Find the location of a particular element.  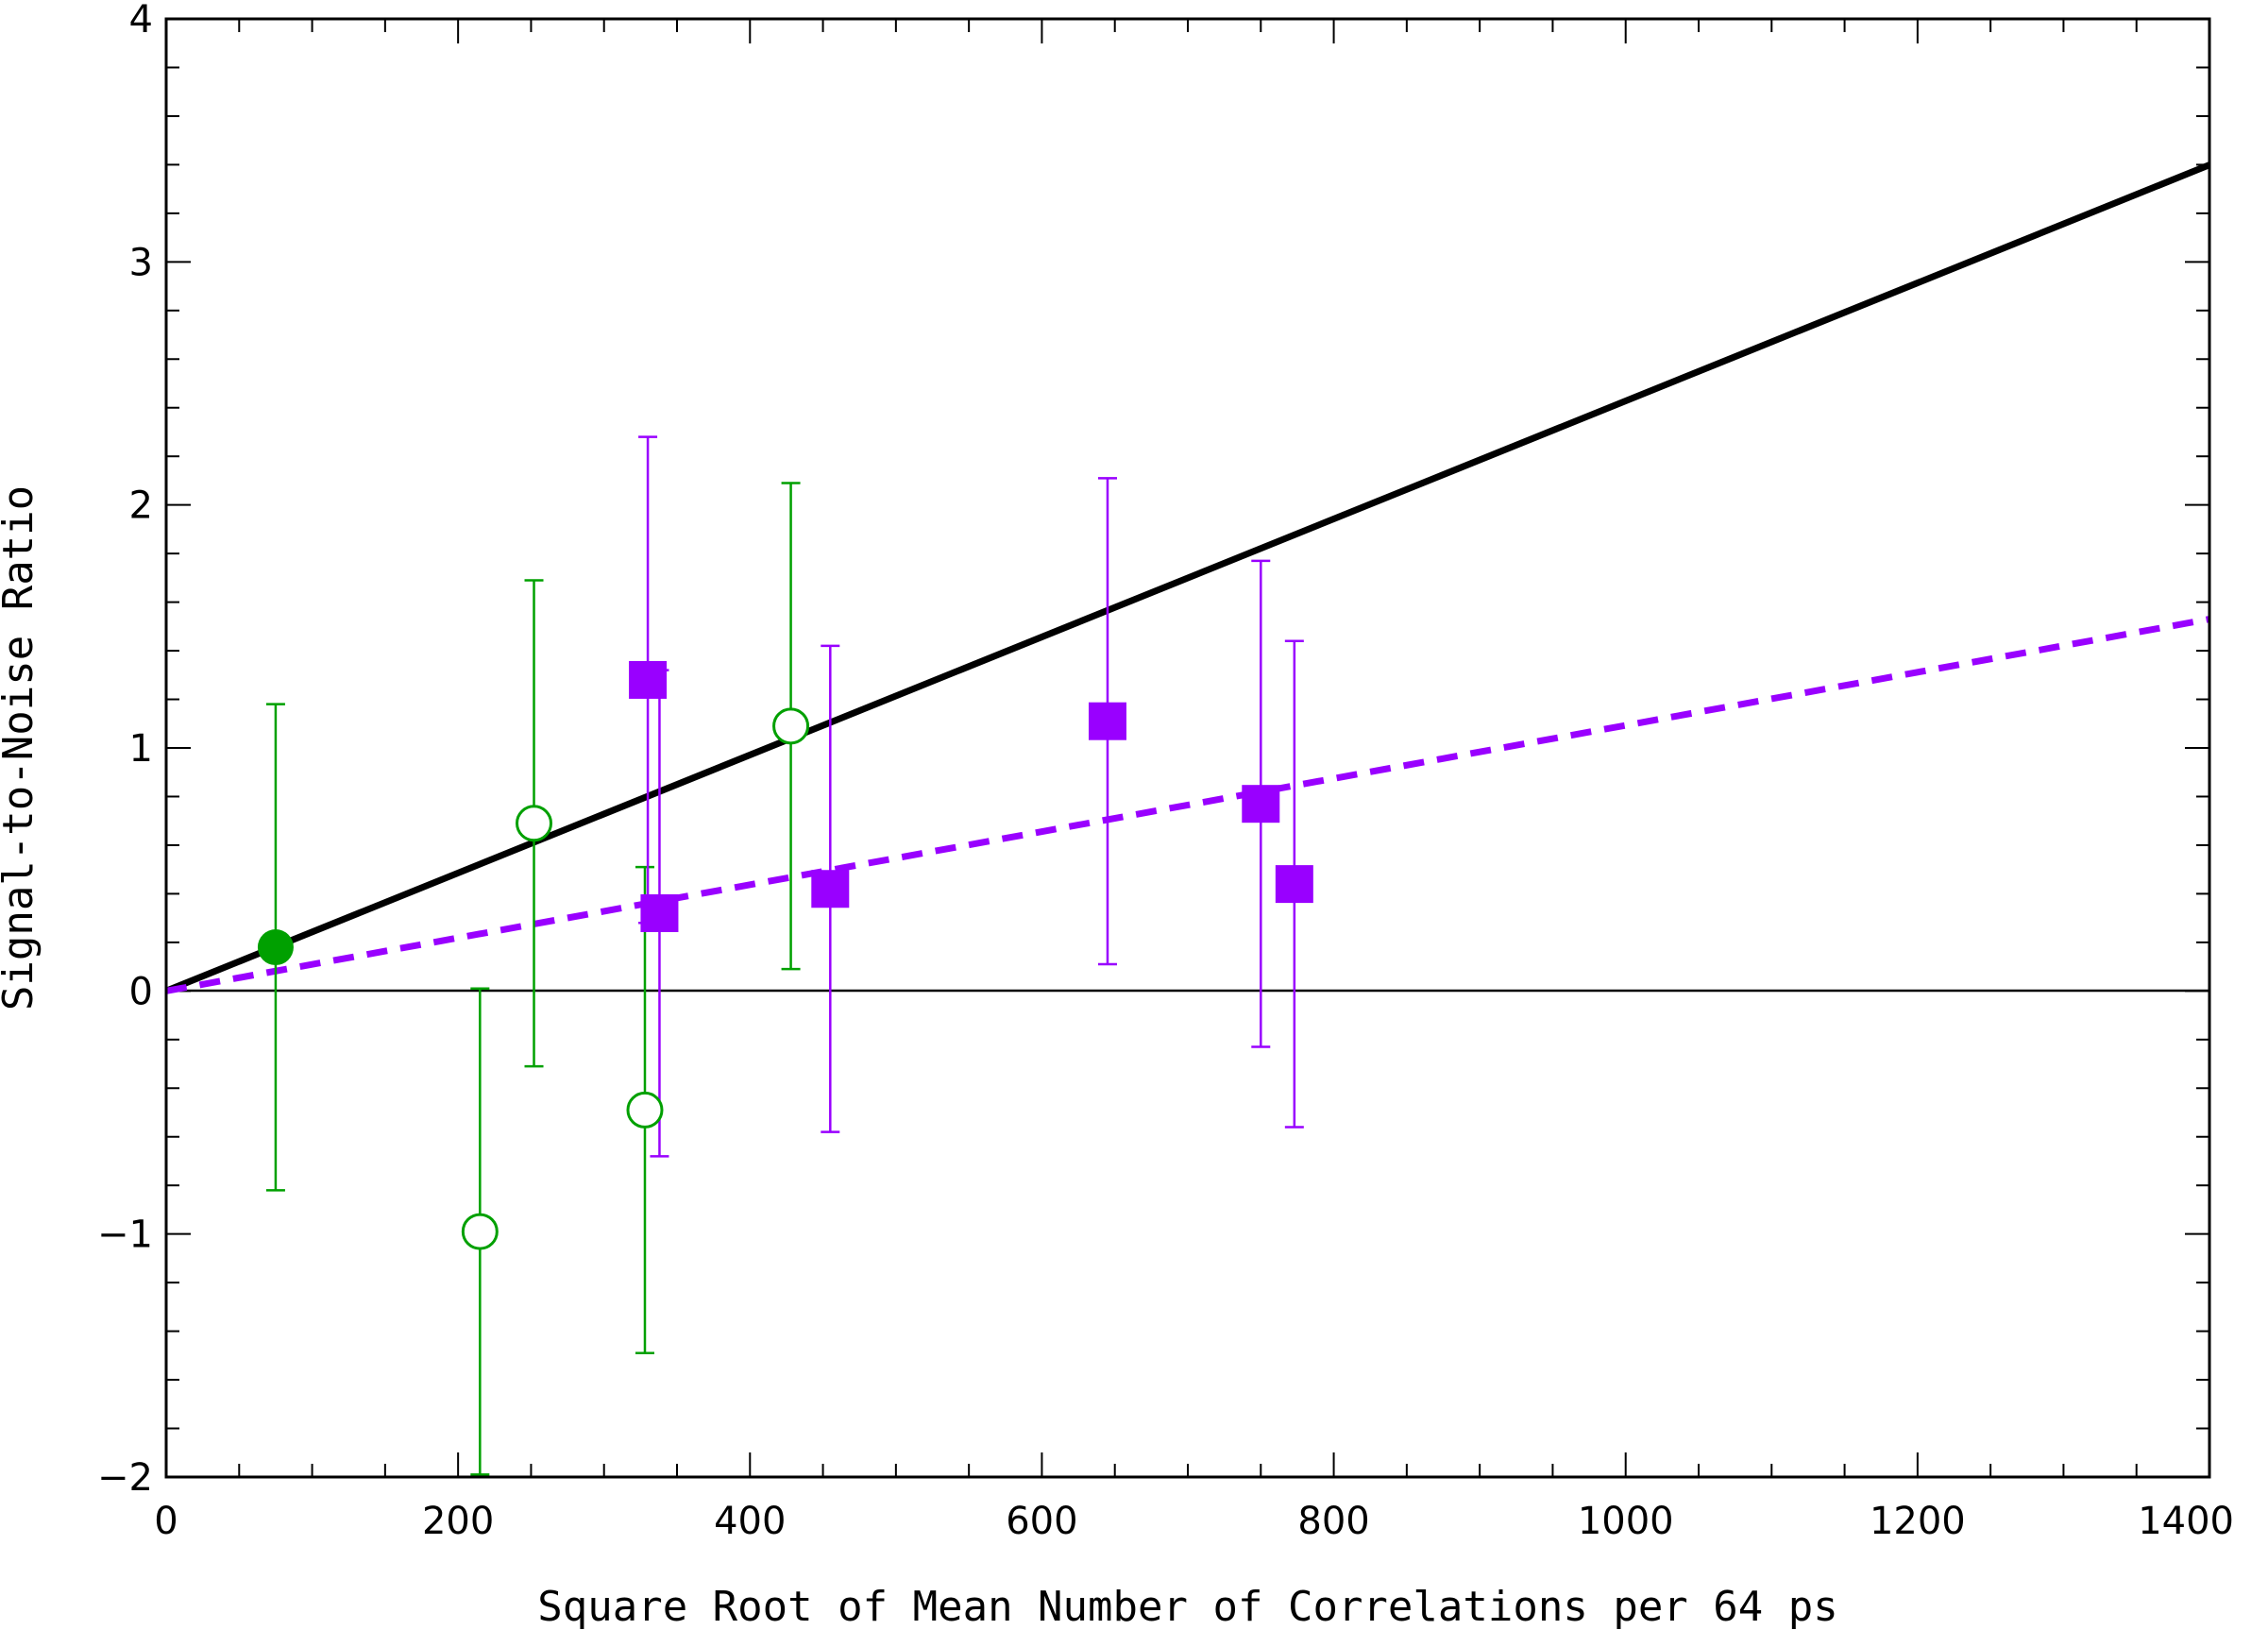

y-axis-title: Signal-to-Noise Ratio is located at coordinates (21, 747).